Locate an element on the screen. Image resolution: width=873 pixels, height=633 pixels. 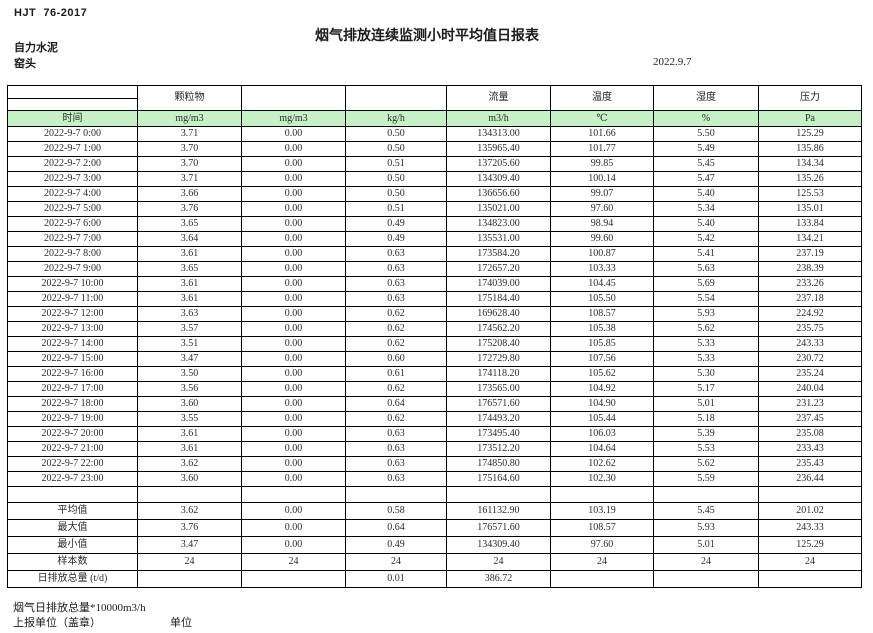
time-cell: 2022-9-7 12:00 is located at coordinates (72, 314).